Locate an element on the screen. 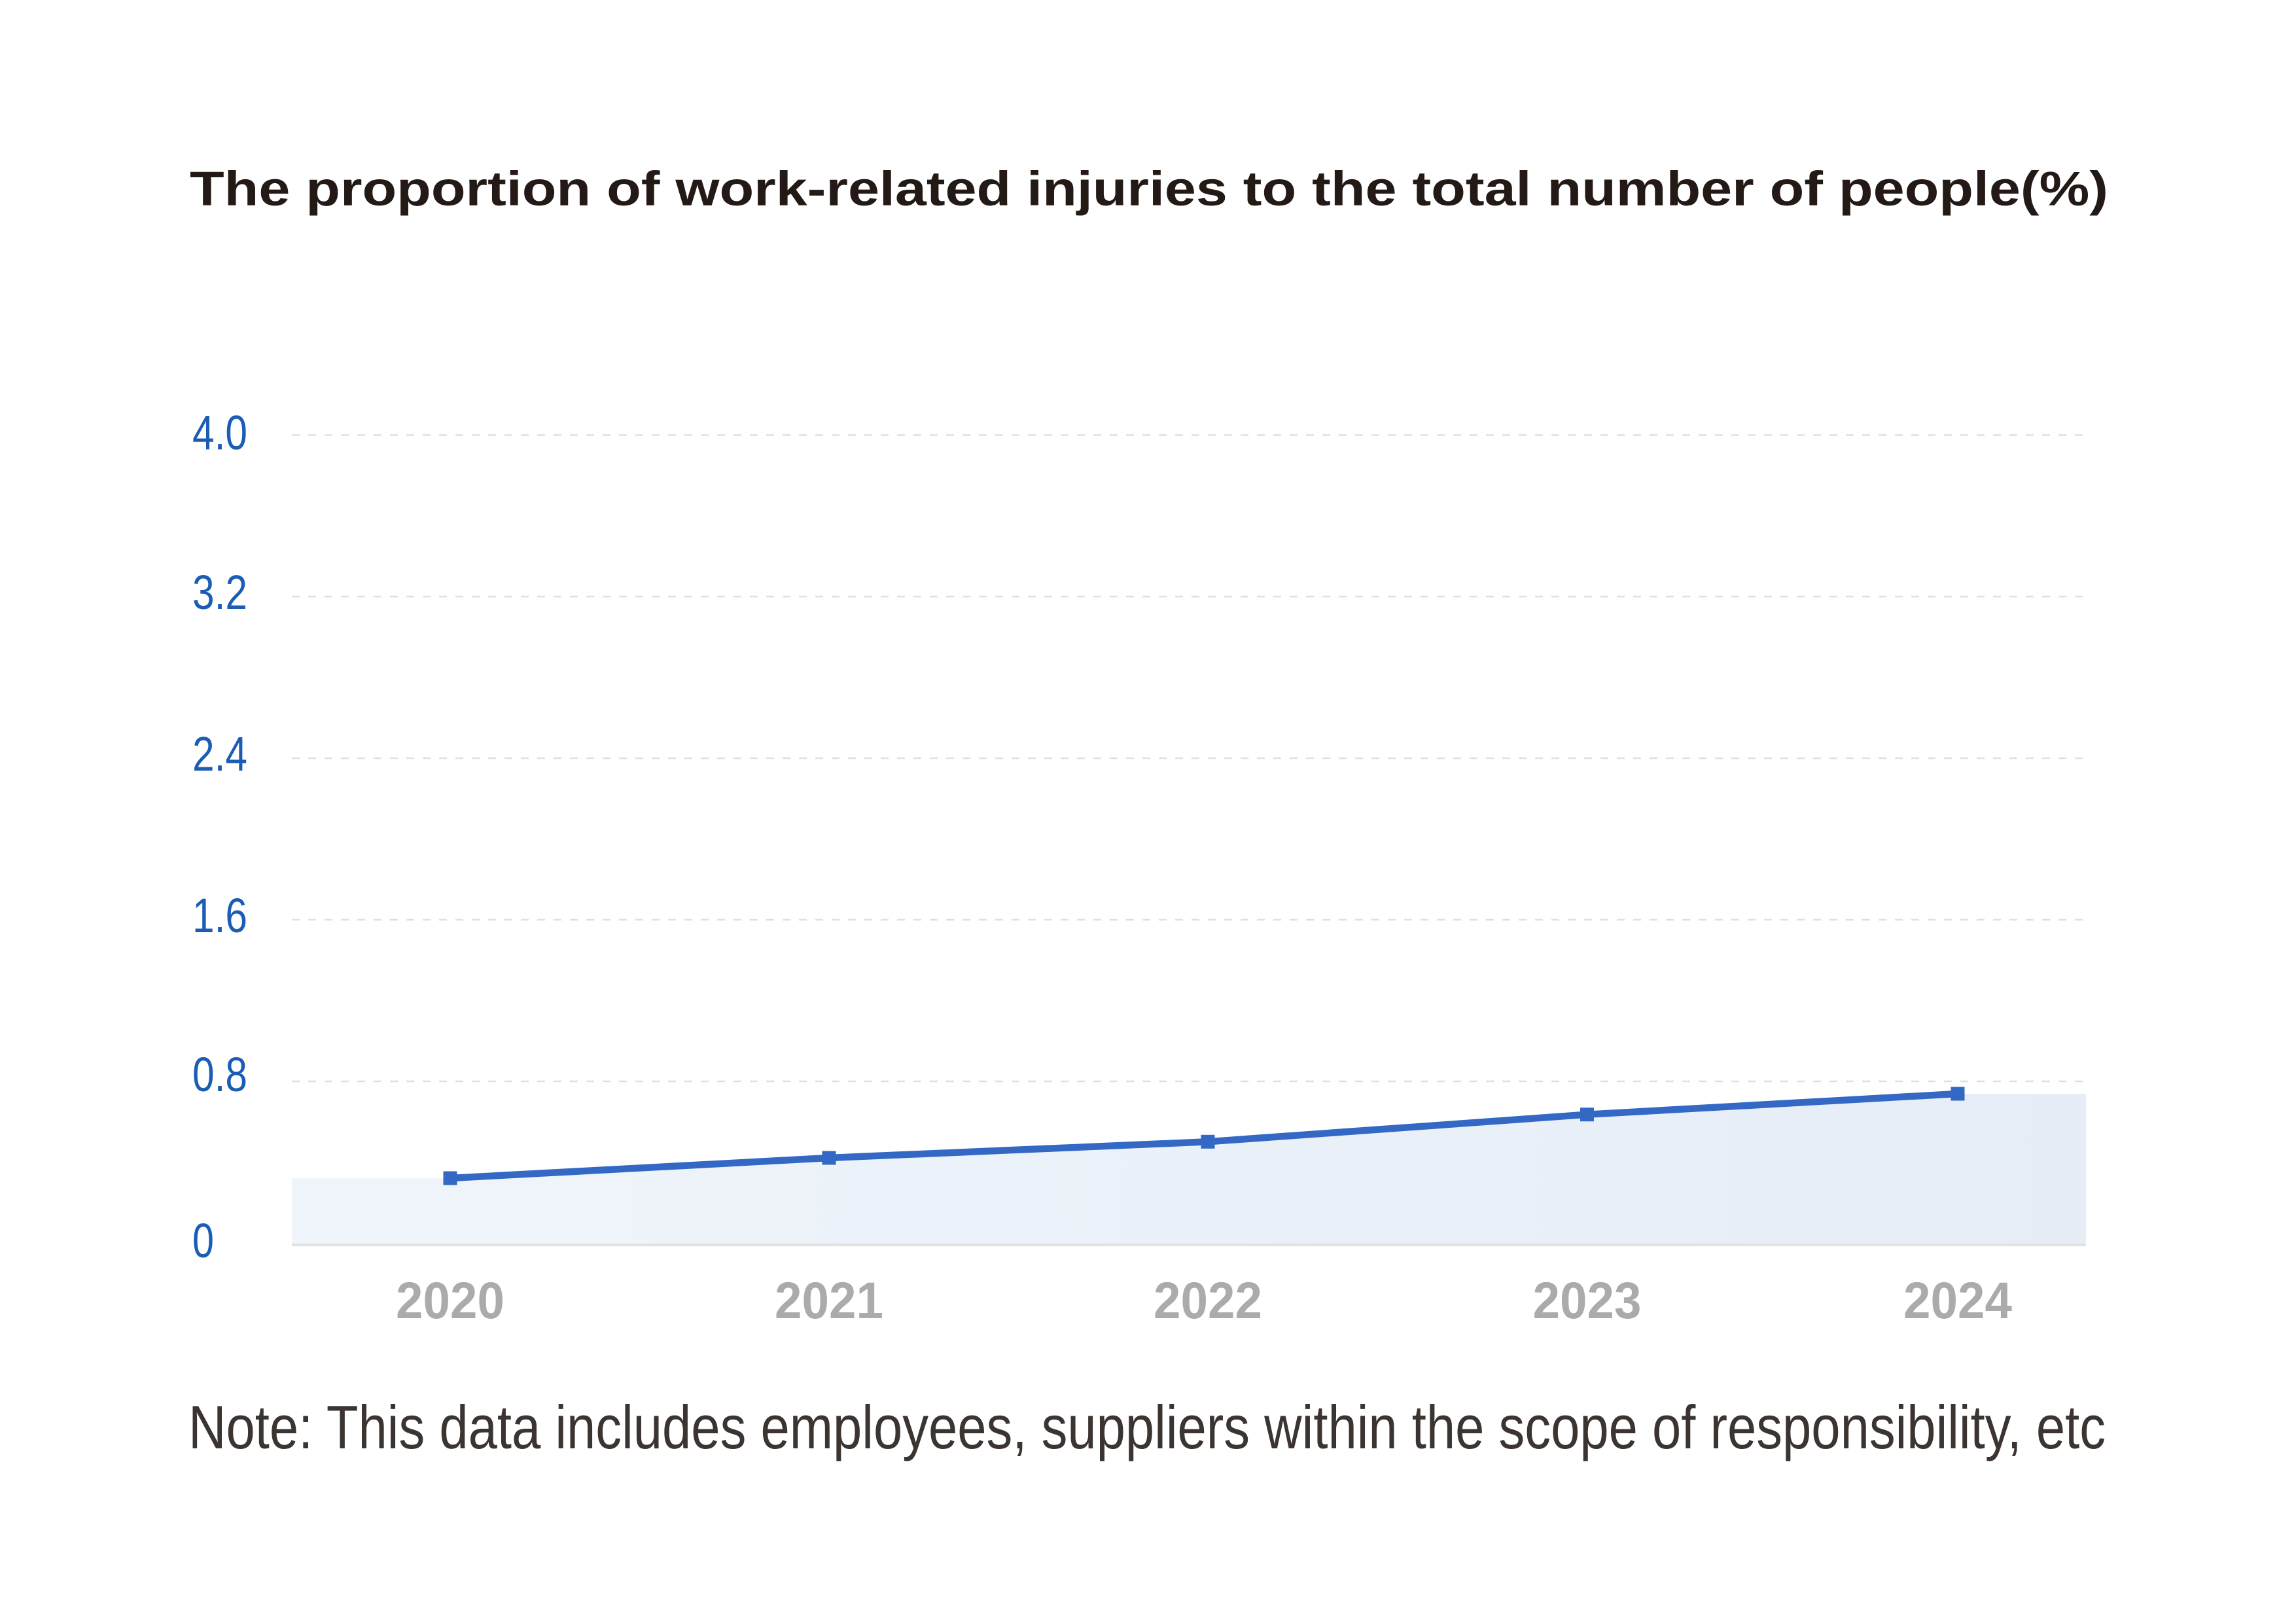  svg-text: 2024 is located at coordinates (1958, 1300).